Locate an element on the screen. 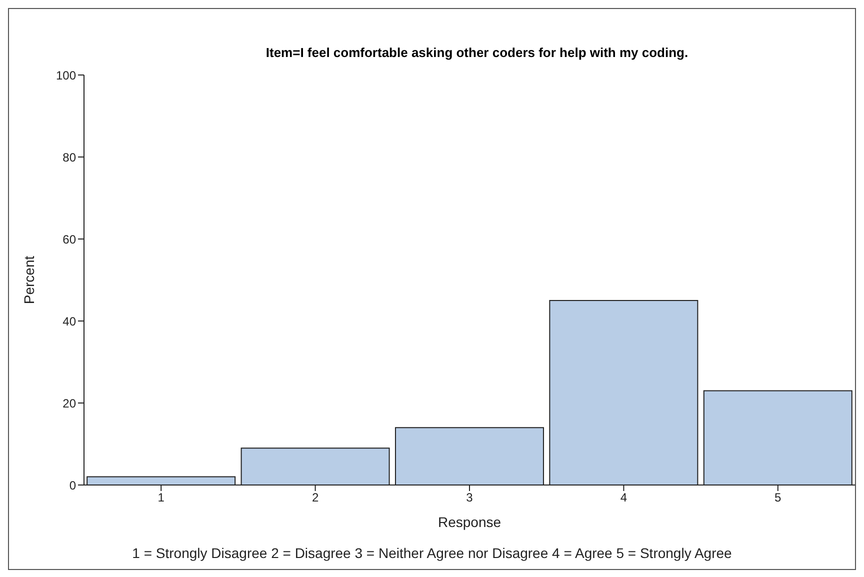 The image size is (864, 577). text: 1 = Strongly Disagree 2 = Disagree 3 = Neither Agree nor Disagree 4 = Agree 5 = Strongly Agree is located at coordinates (432, 553).